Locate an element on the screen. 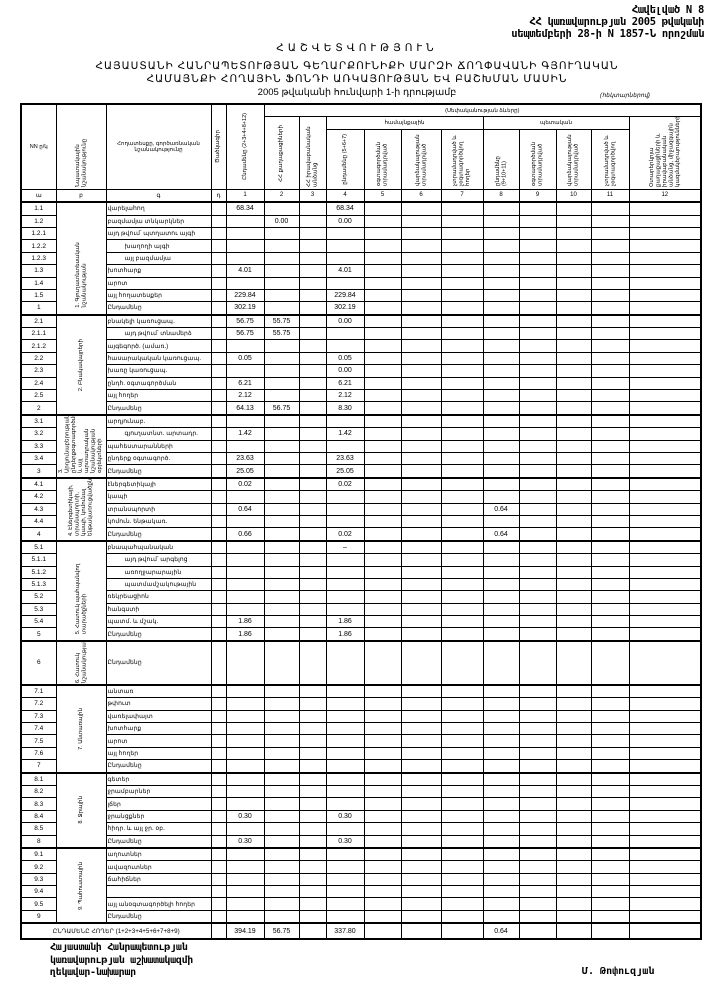 This screenshot has width=714, height=983. table-row: 7.4 խոտհարք is located at coordinates (361, 728).